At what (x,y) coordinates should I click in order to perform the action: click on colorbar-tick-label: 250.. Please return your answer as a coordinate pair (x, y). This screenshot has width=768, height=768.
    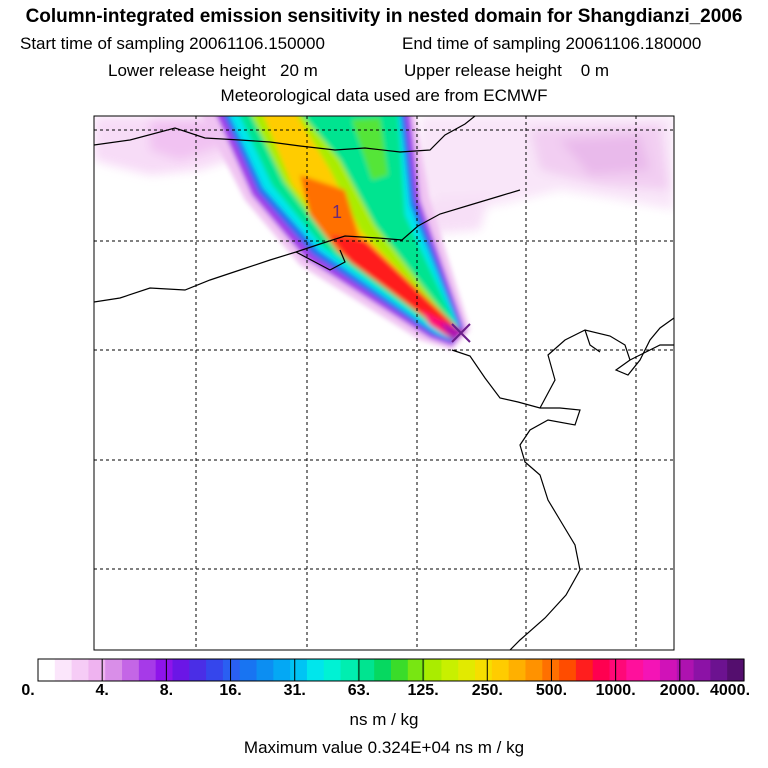
    Looking at the image, I should click on (487, 690).